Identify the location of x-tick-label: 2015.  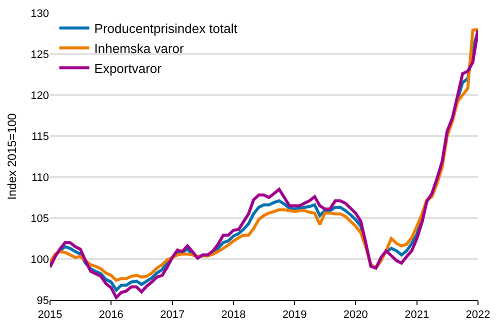
(50, 315).